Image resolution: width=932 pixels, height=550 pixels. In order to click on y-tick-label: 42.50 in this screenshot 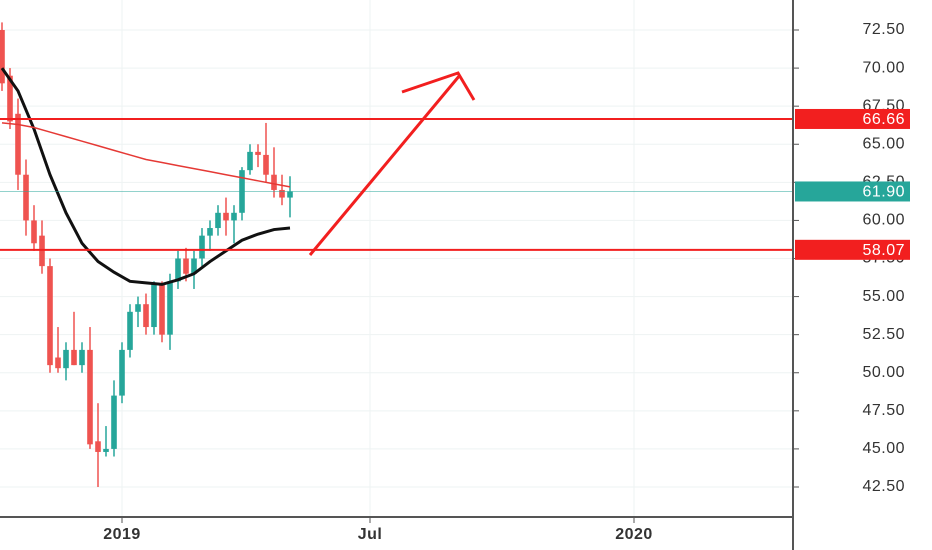, I will do `click(883, 486)`.